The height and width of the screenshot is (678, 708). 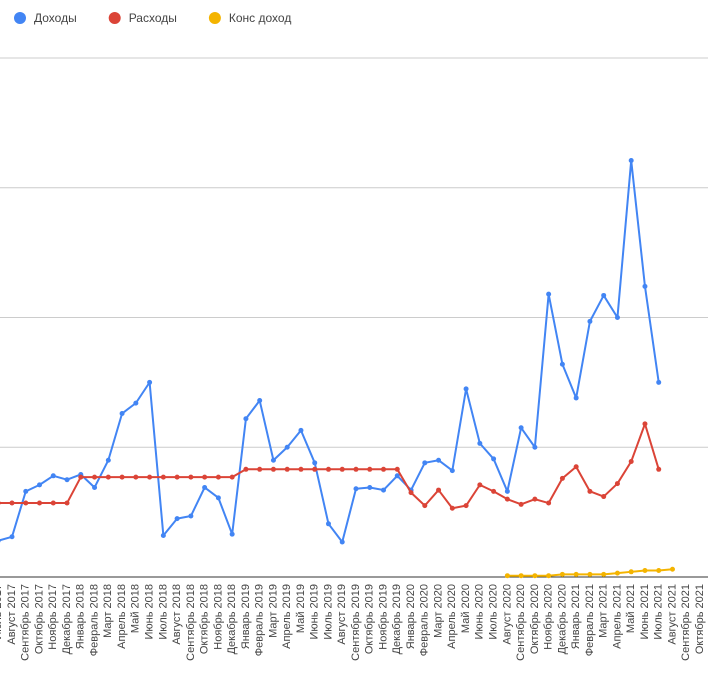 I want to click on x-tick-label: Март 2020, so click(x=438, y=611).